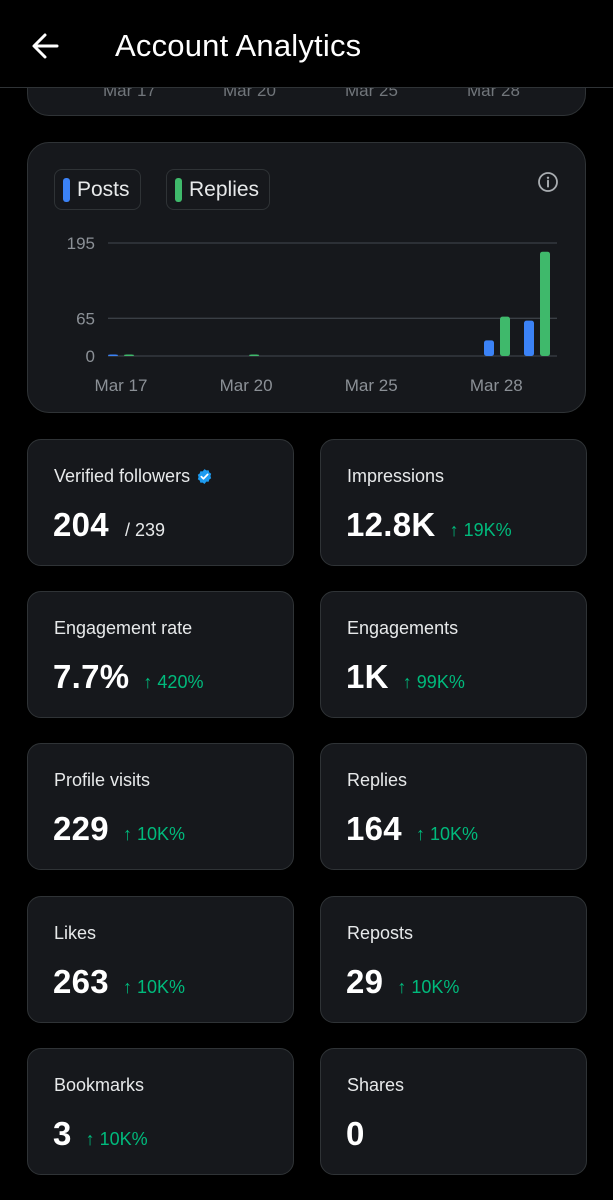 The height and width of the screenshot is (1200, 613). I want to click on stat-card-replies: Replies 164 ↑ 10K%, so click(453, 806).